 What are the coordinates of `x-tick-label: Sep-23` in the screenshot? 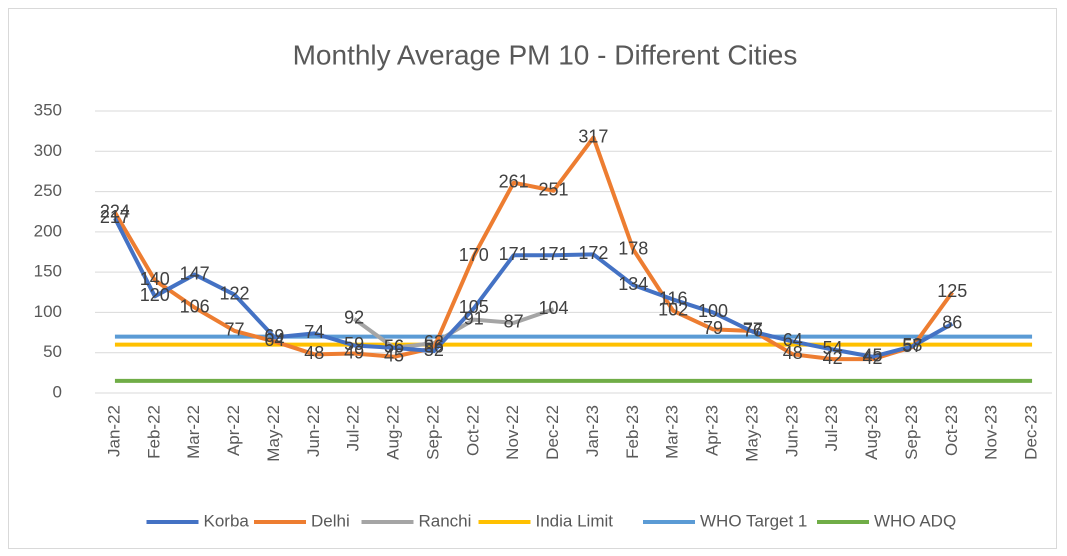 It's located at (911, 432).